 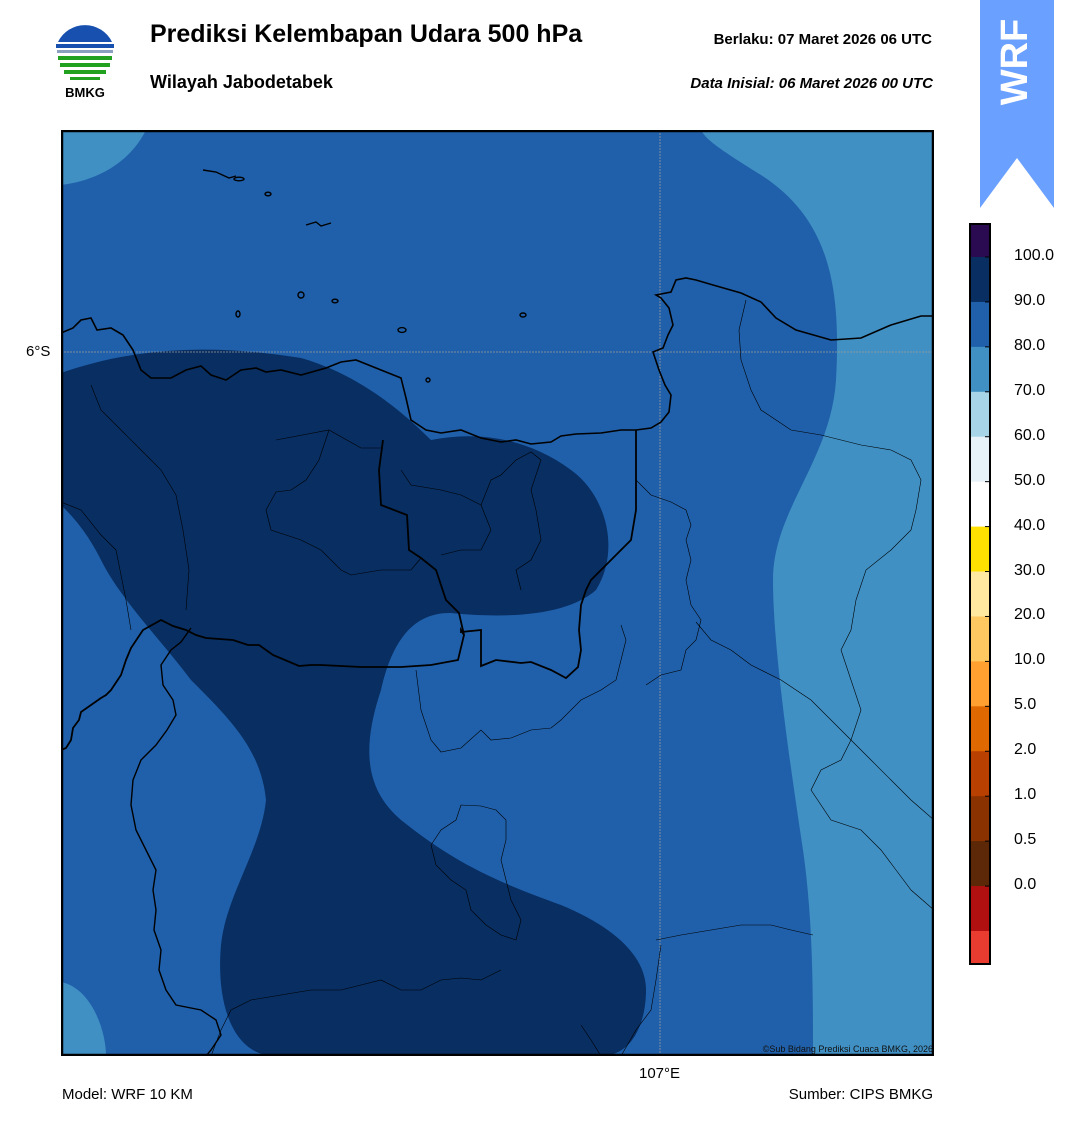 What do you see at coordinates (1025, 705) in the screenshot?
I see `colorbar-label: 5.0` at bounding box center [1025, 705].